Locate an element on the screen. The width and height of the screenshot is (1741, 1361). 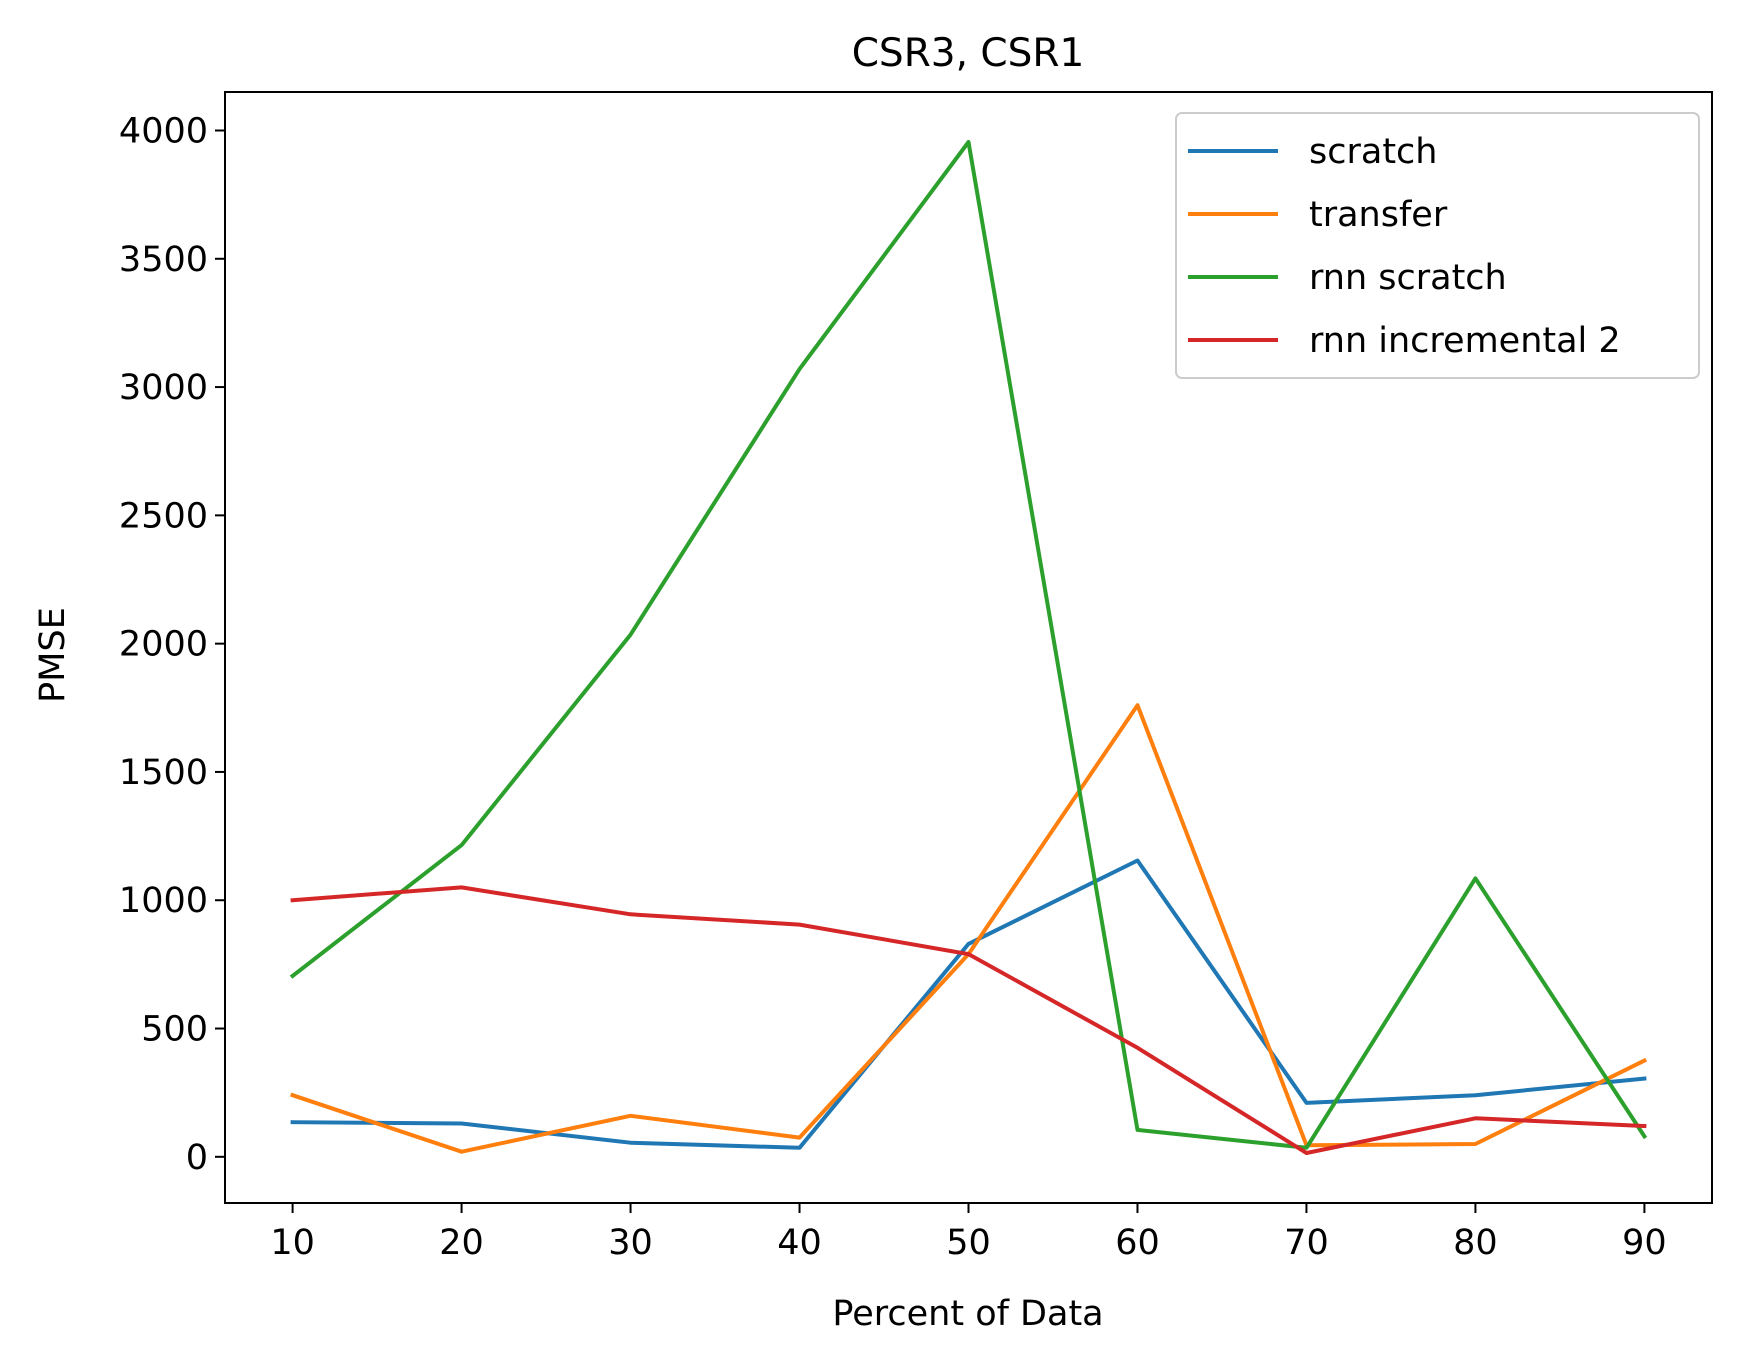
legend-box is located at coordinates (1437, 245).